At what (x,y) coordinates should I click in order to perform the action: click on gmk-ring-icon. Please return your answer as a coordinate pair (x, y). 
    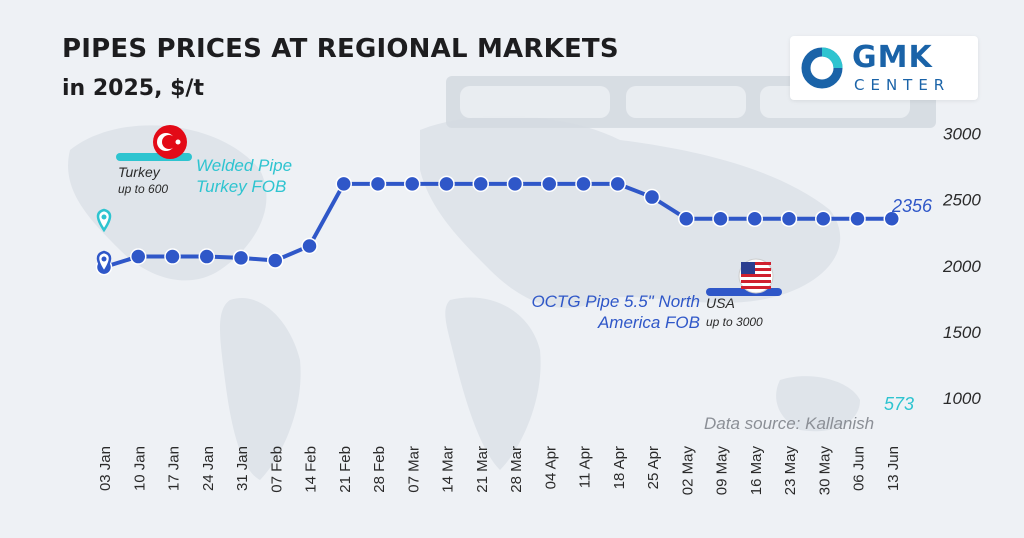
    Looking at the image, I should click on (822, 68).